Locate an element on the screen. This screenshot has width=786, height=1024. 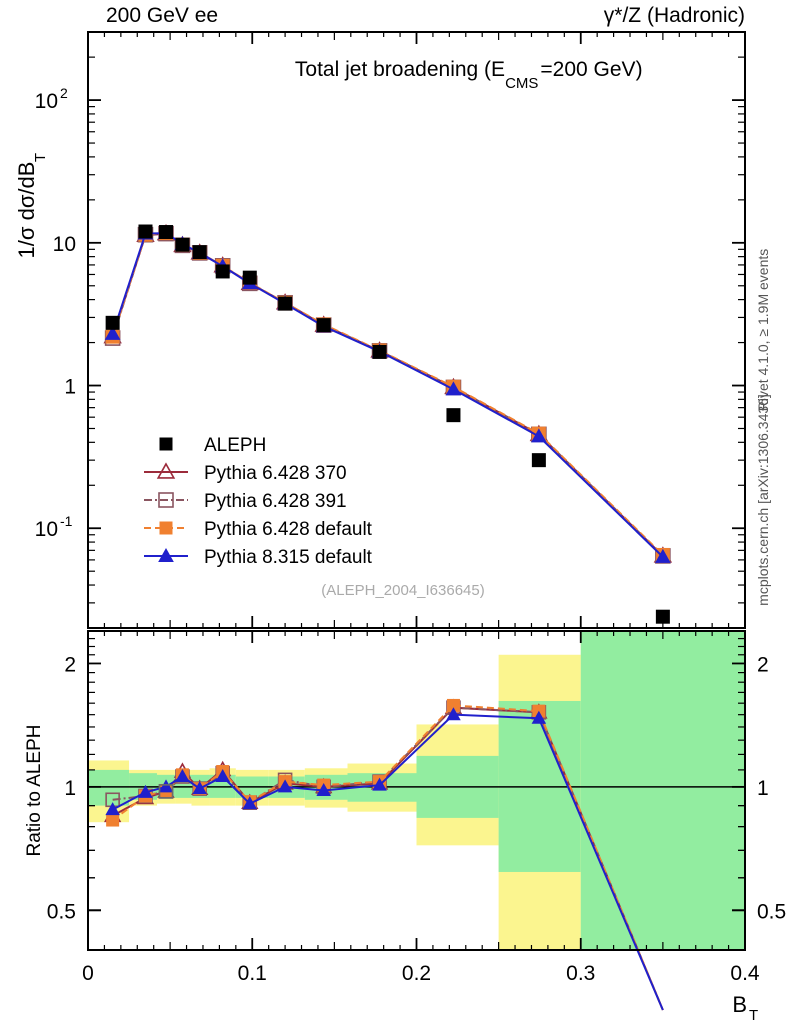
x-tick-label-1: 0.1 is located at coordinates (252, 973).